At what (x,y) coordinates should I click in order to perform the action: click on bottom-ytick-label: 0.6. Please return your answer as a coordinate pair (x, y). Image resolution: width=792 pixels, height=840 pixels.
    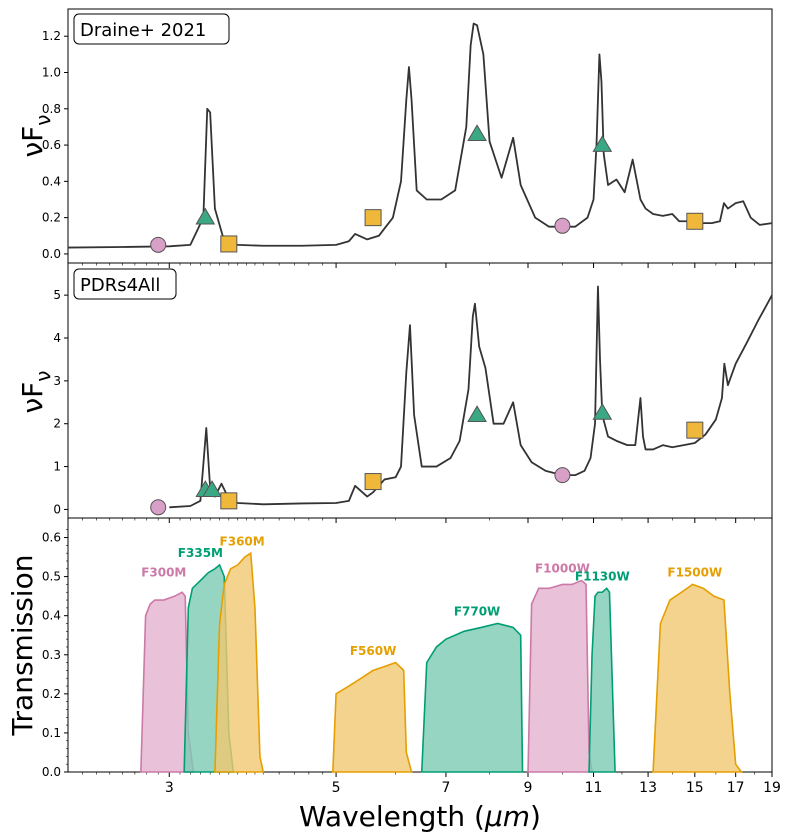
    Looking at the image, I should click on (51, 538).